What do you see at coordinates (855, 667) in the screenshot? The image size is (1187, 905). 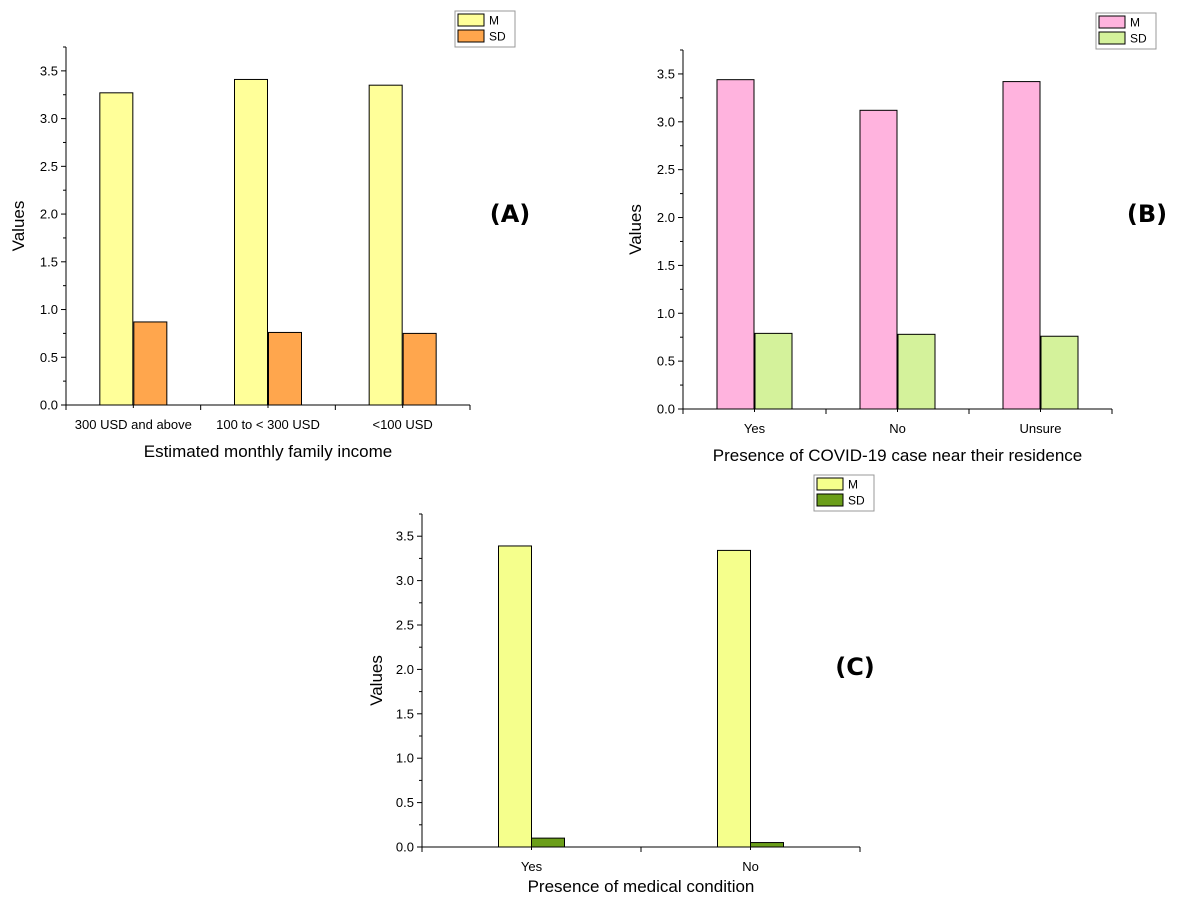 I see `panel-label: (C)` at bounding box center [855, 667].